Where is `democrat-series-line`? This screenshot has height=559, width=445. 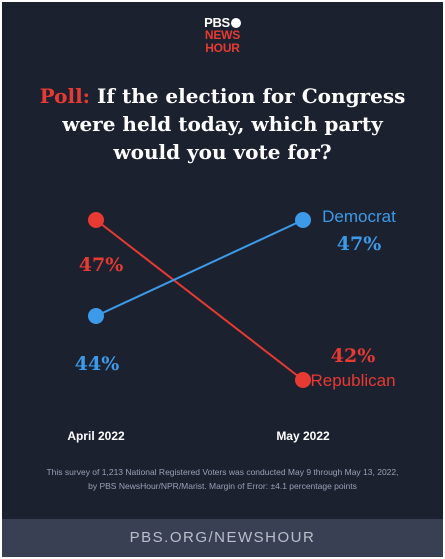 democrat-series-line is located at coordinates (199, 268).